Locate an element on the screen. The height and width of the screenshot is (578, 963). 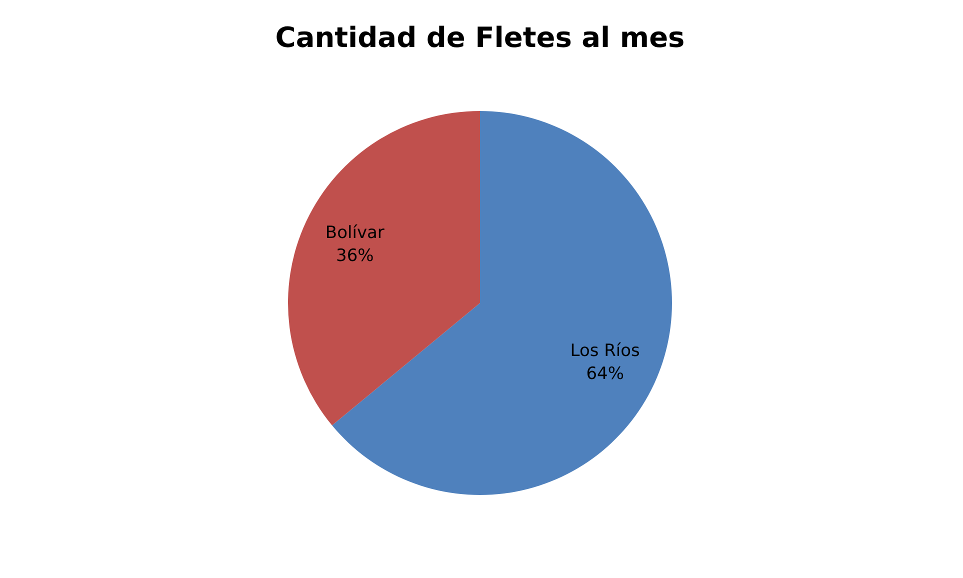
data-label: 64% is located at coordinates (605, 374).